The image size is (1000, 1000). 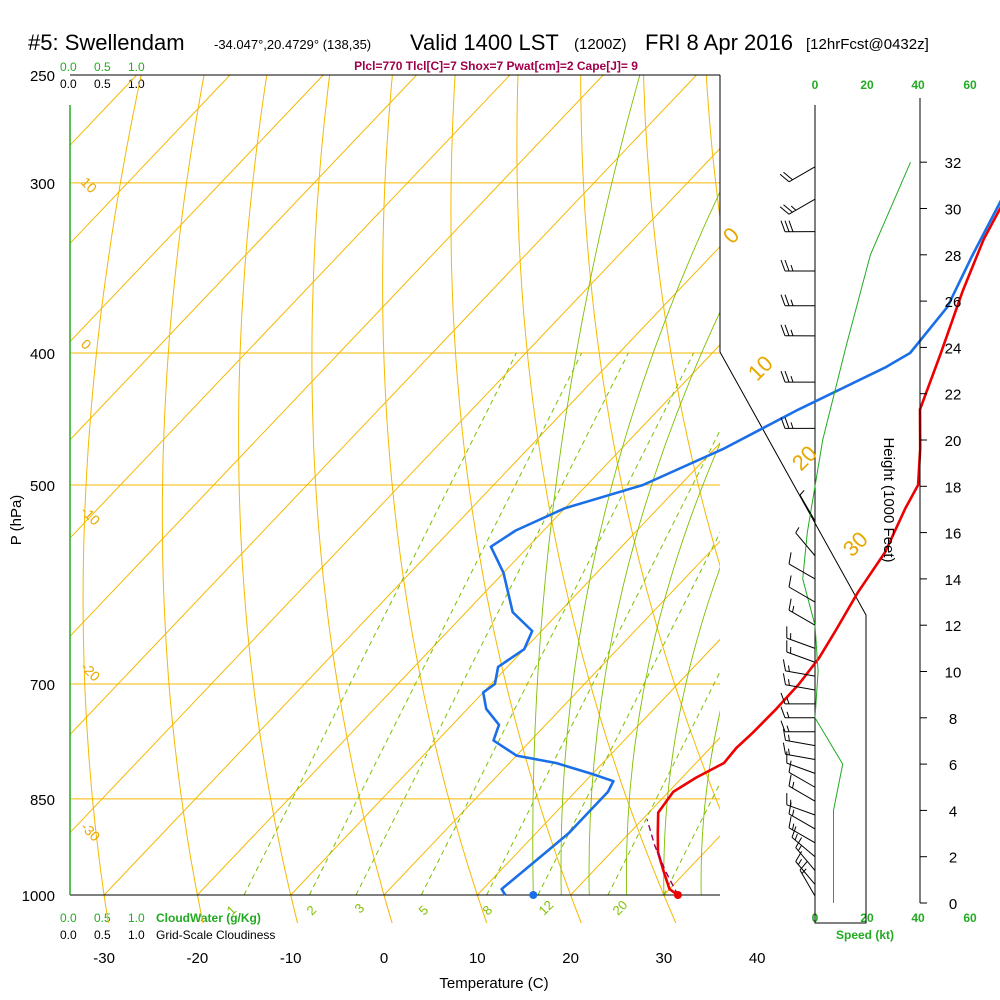 What do you see at coordinates (42, 685) in the screenshot?
I see `pressure-tick-label: 700` at bounding box center [42, 685].